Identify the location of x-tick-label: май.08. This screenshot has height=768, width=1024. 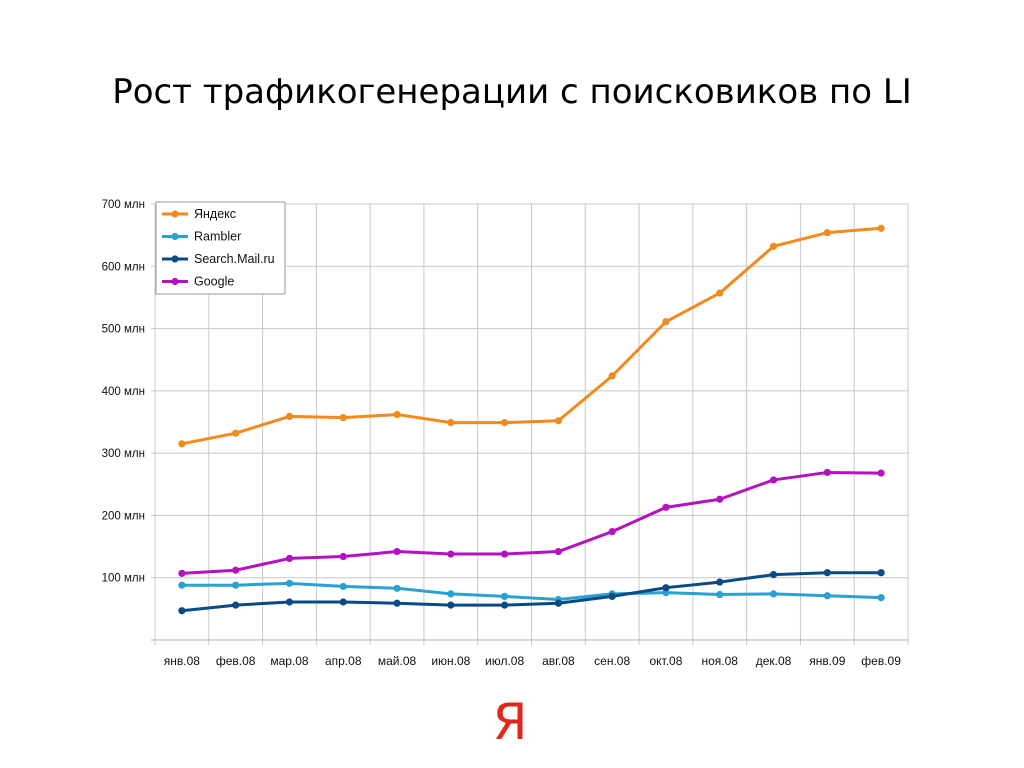
(397, 661).